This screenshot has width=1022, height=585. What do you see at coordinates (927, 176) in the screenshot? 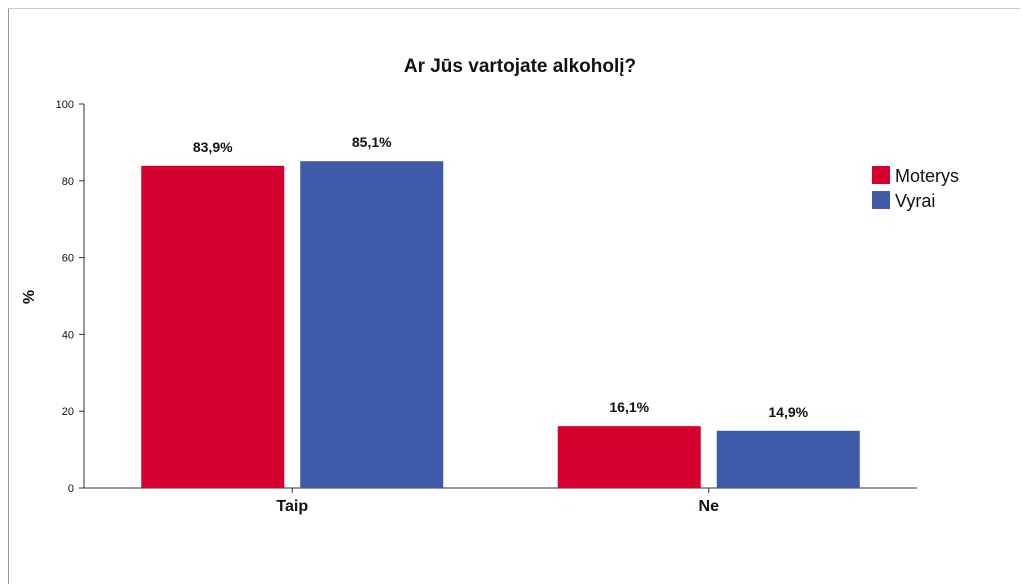
I see `legend-label-moterys: Moterys` at bounding box center [927, 176].